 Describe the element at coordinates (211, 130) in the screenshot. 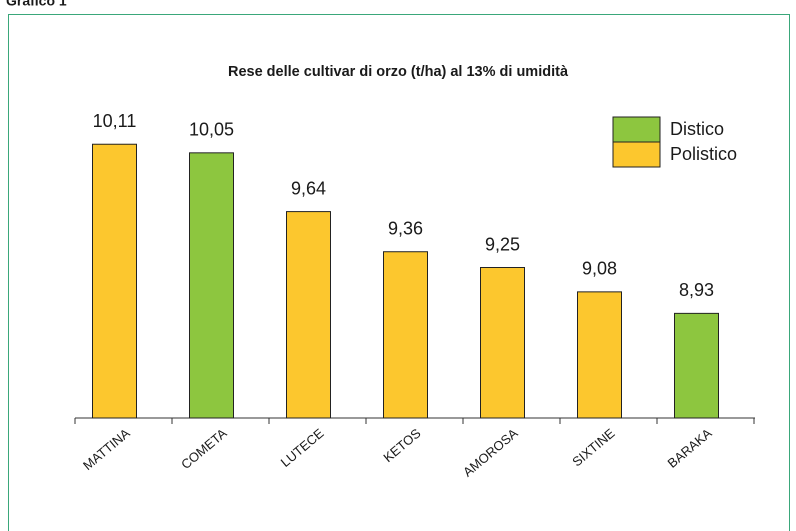

I see `value-label: 10,05` at that location.